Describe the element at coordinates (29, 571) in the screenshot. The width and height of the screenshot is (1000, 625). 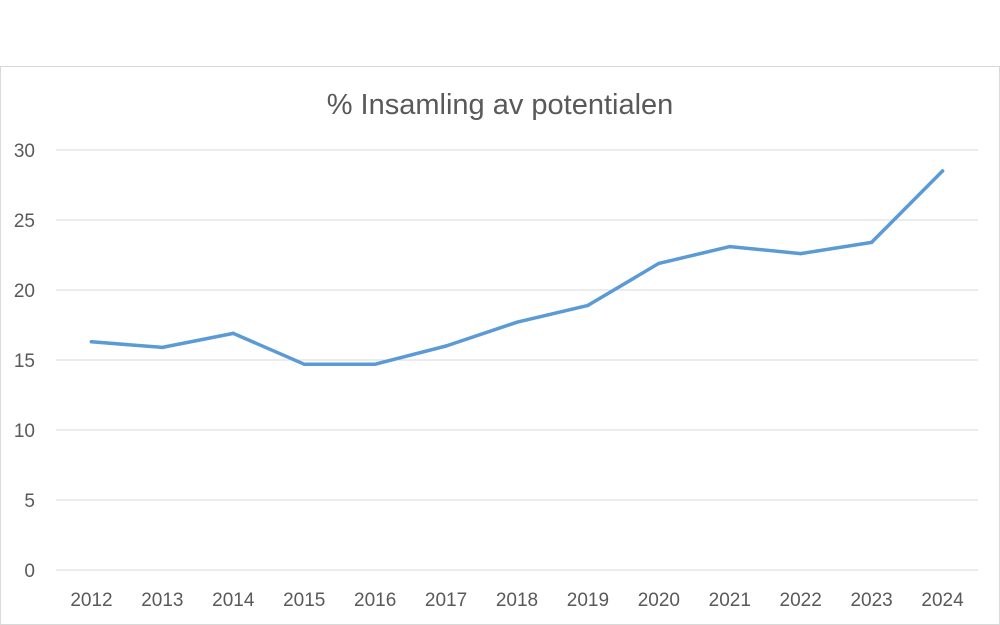
I see `y-tick-label: 0` at that location.